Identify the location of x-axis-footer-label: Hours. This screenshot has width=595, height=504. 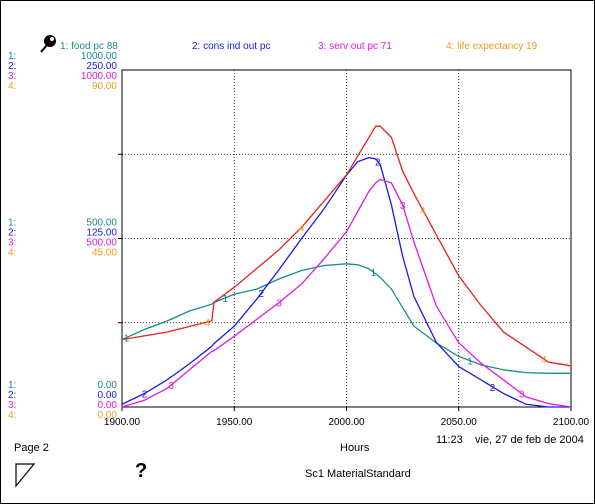
(355, 448).